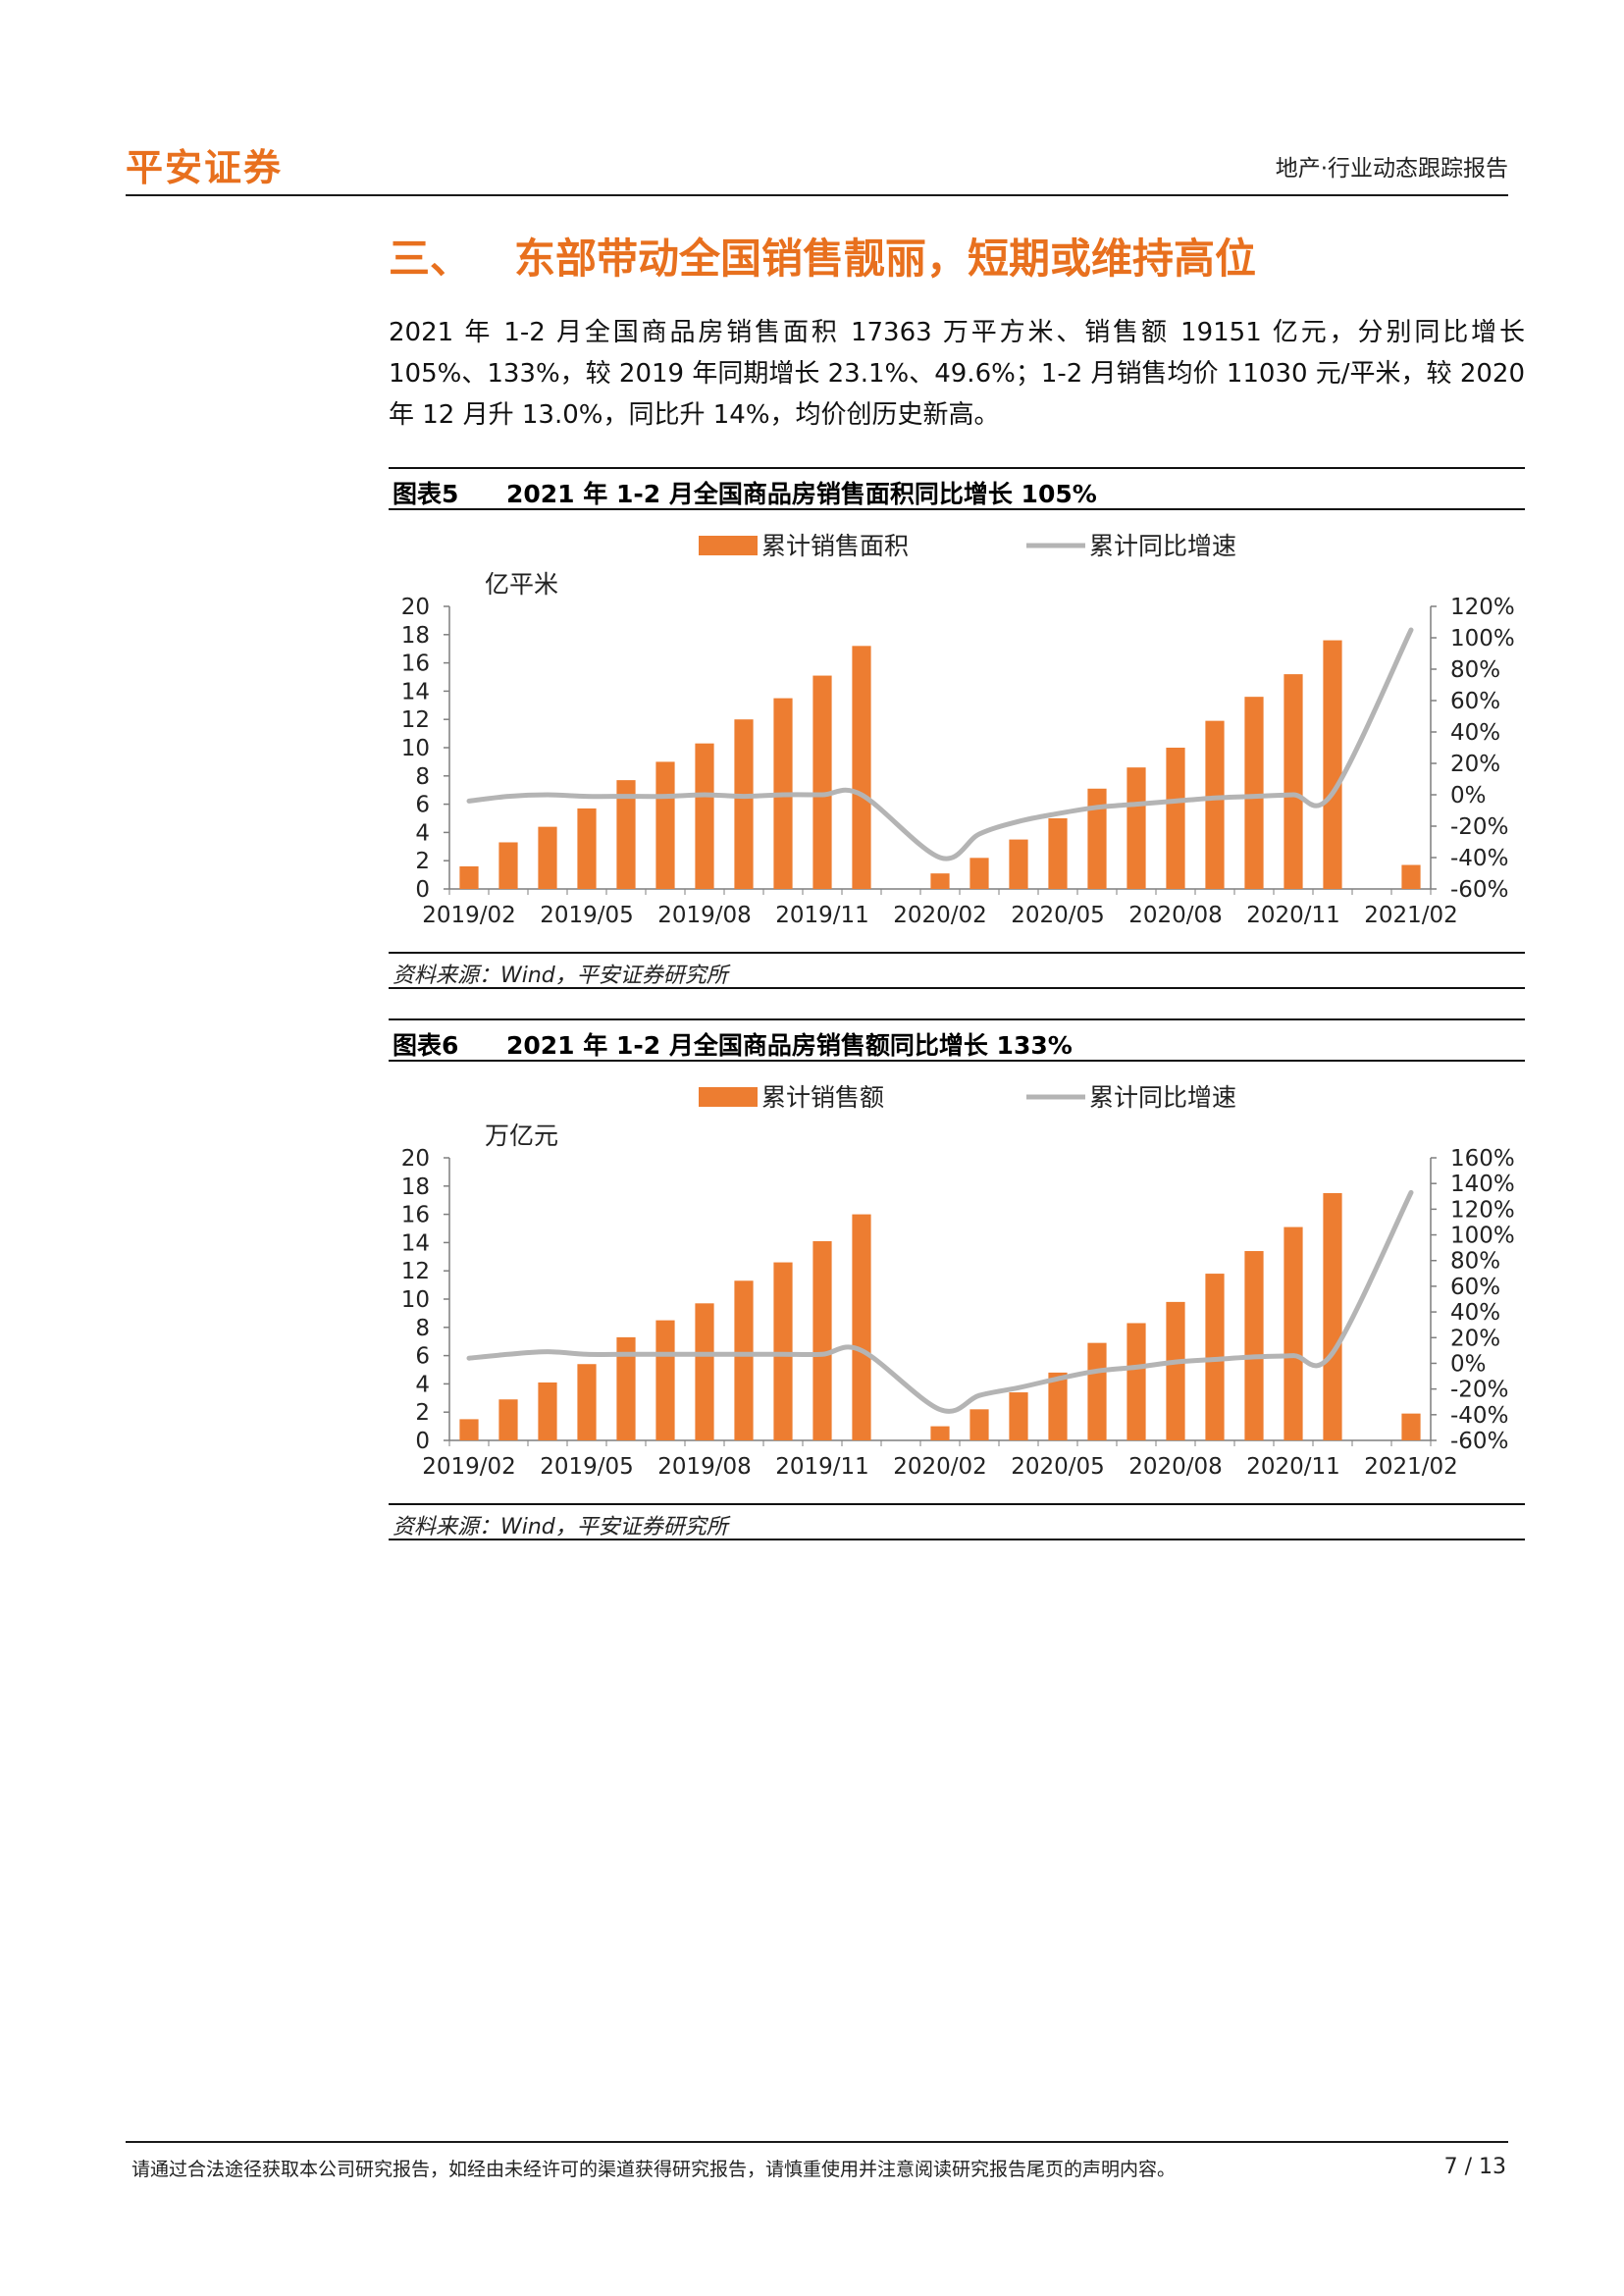  Describe the element at coordinates (704, 1467) in the screenshot. I see `x-tick-label: 2019/08` at that location.